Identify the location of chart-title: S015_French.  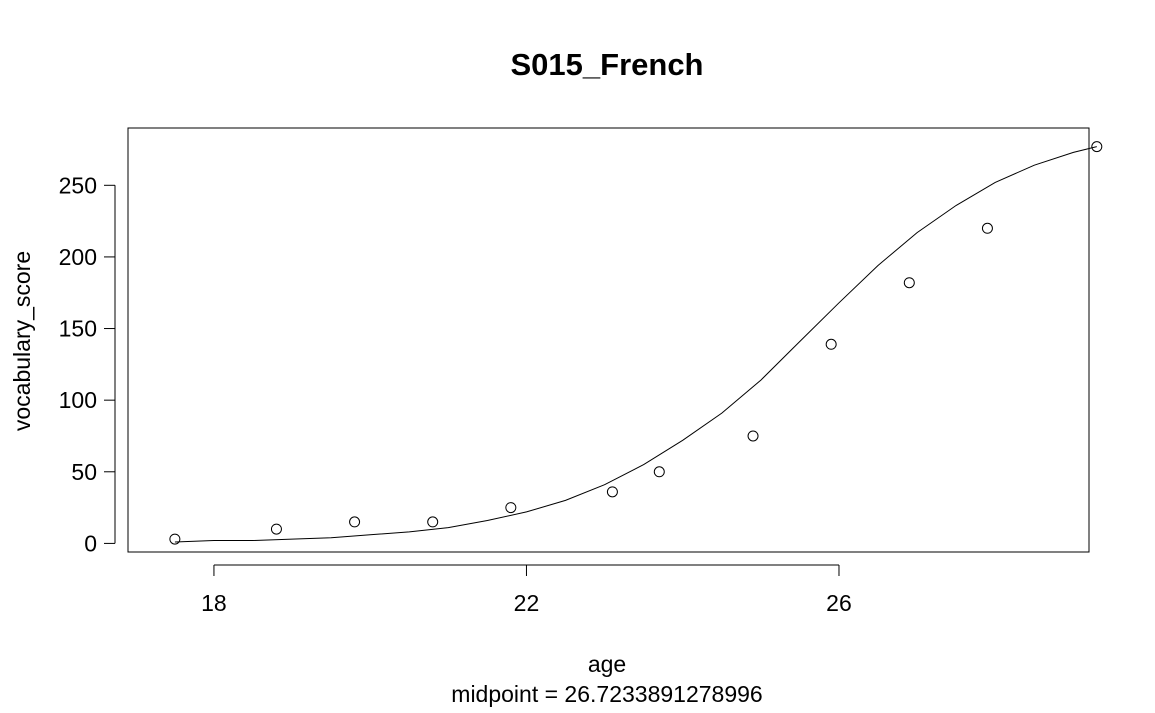
(607, 64).